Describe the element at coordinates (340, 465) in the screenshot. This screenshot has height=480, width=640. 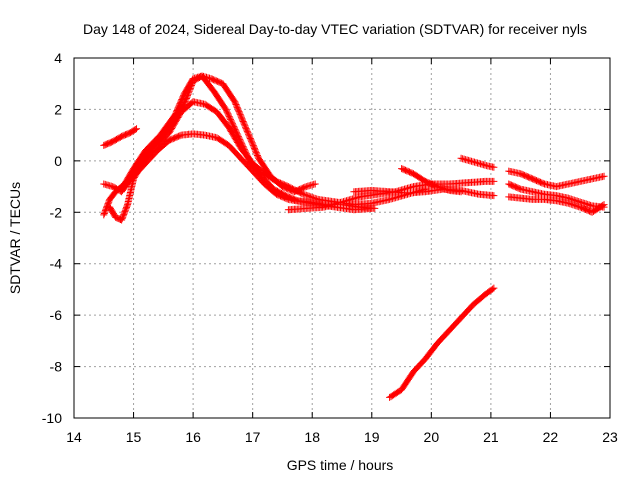
I see `x-axis-label: GPS time / hours` at that location.